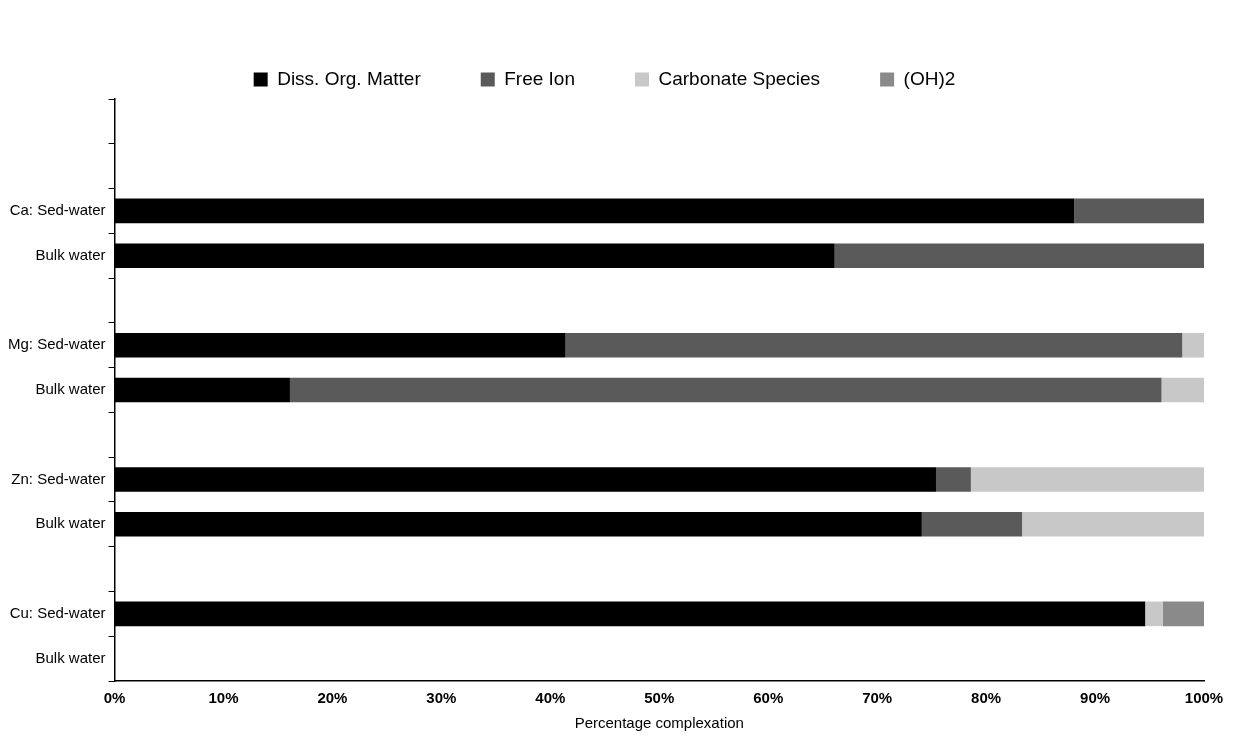  Describe the element at coordinates (877, 698) in the screenshot. I see `x-tick-label: 70%` at that location.